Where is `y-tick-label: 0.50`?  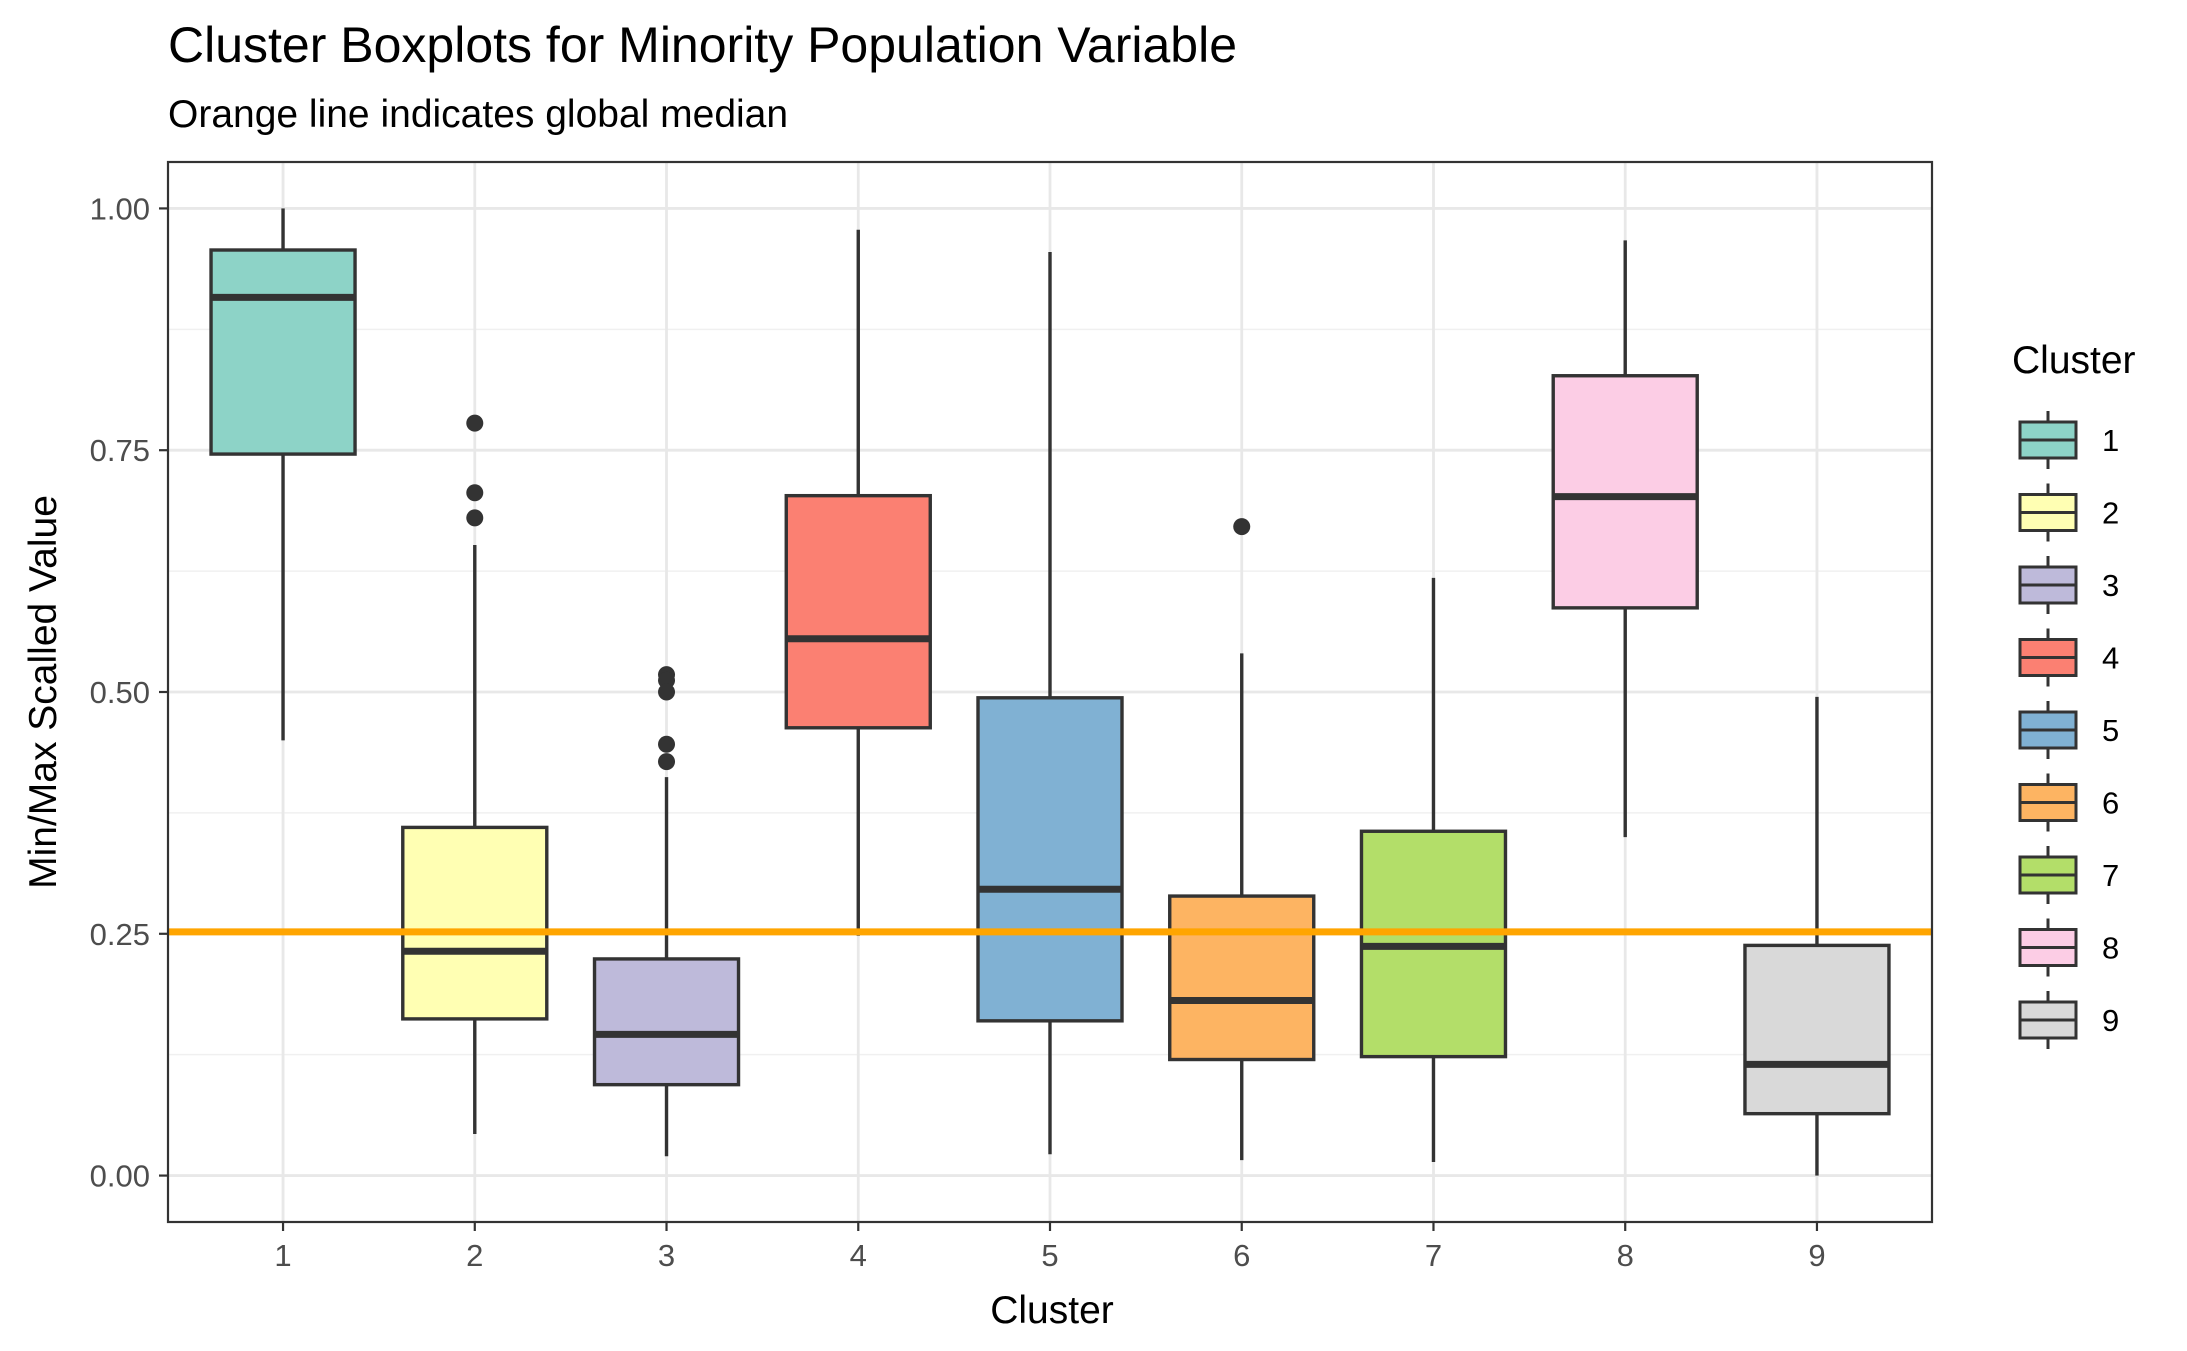
y-tick-label: 0.50 is located at coordinates (120, 692).